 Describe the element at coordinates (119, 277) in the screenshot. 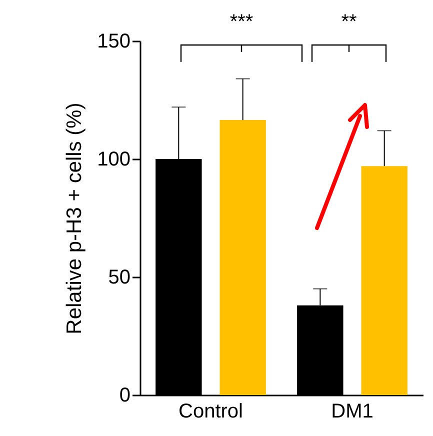

I see `y-tick-label: 50` at that location.